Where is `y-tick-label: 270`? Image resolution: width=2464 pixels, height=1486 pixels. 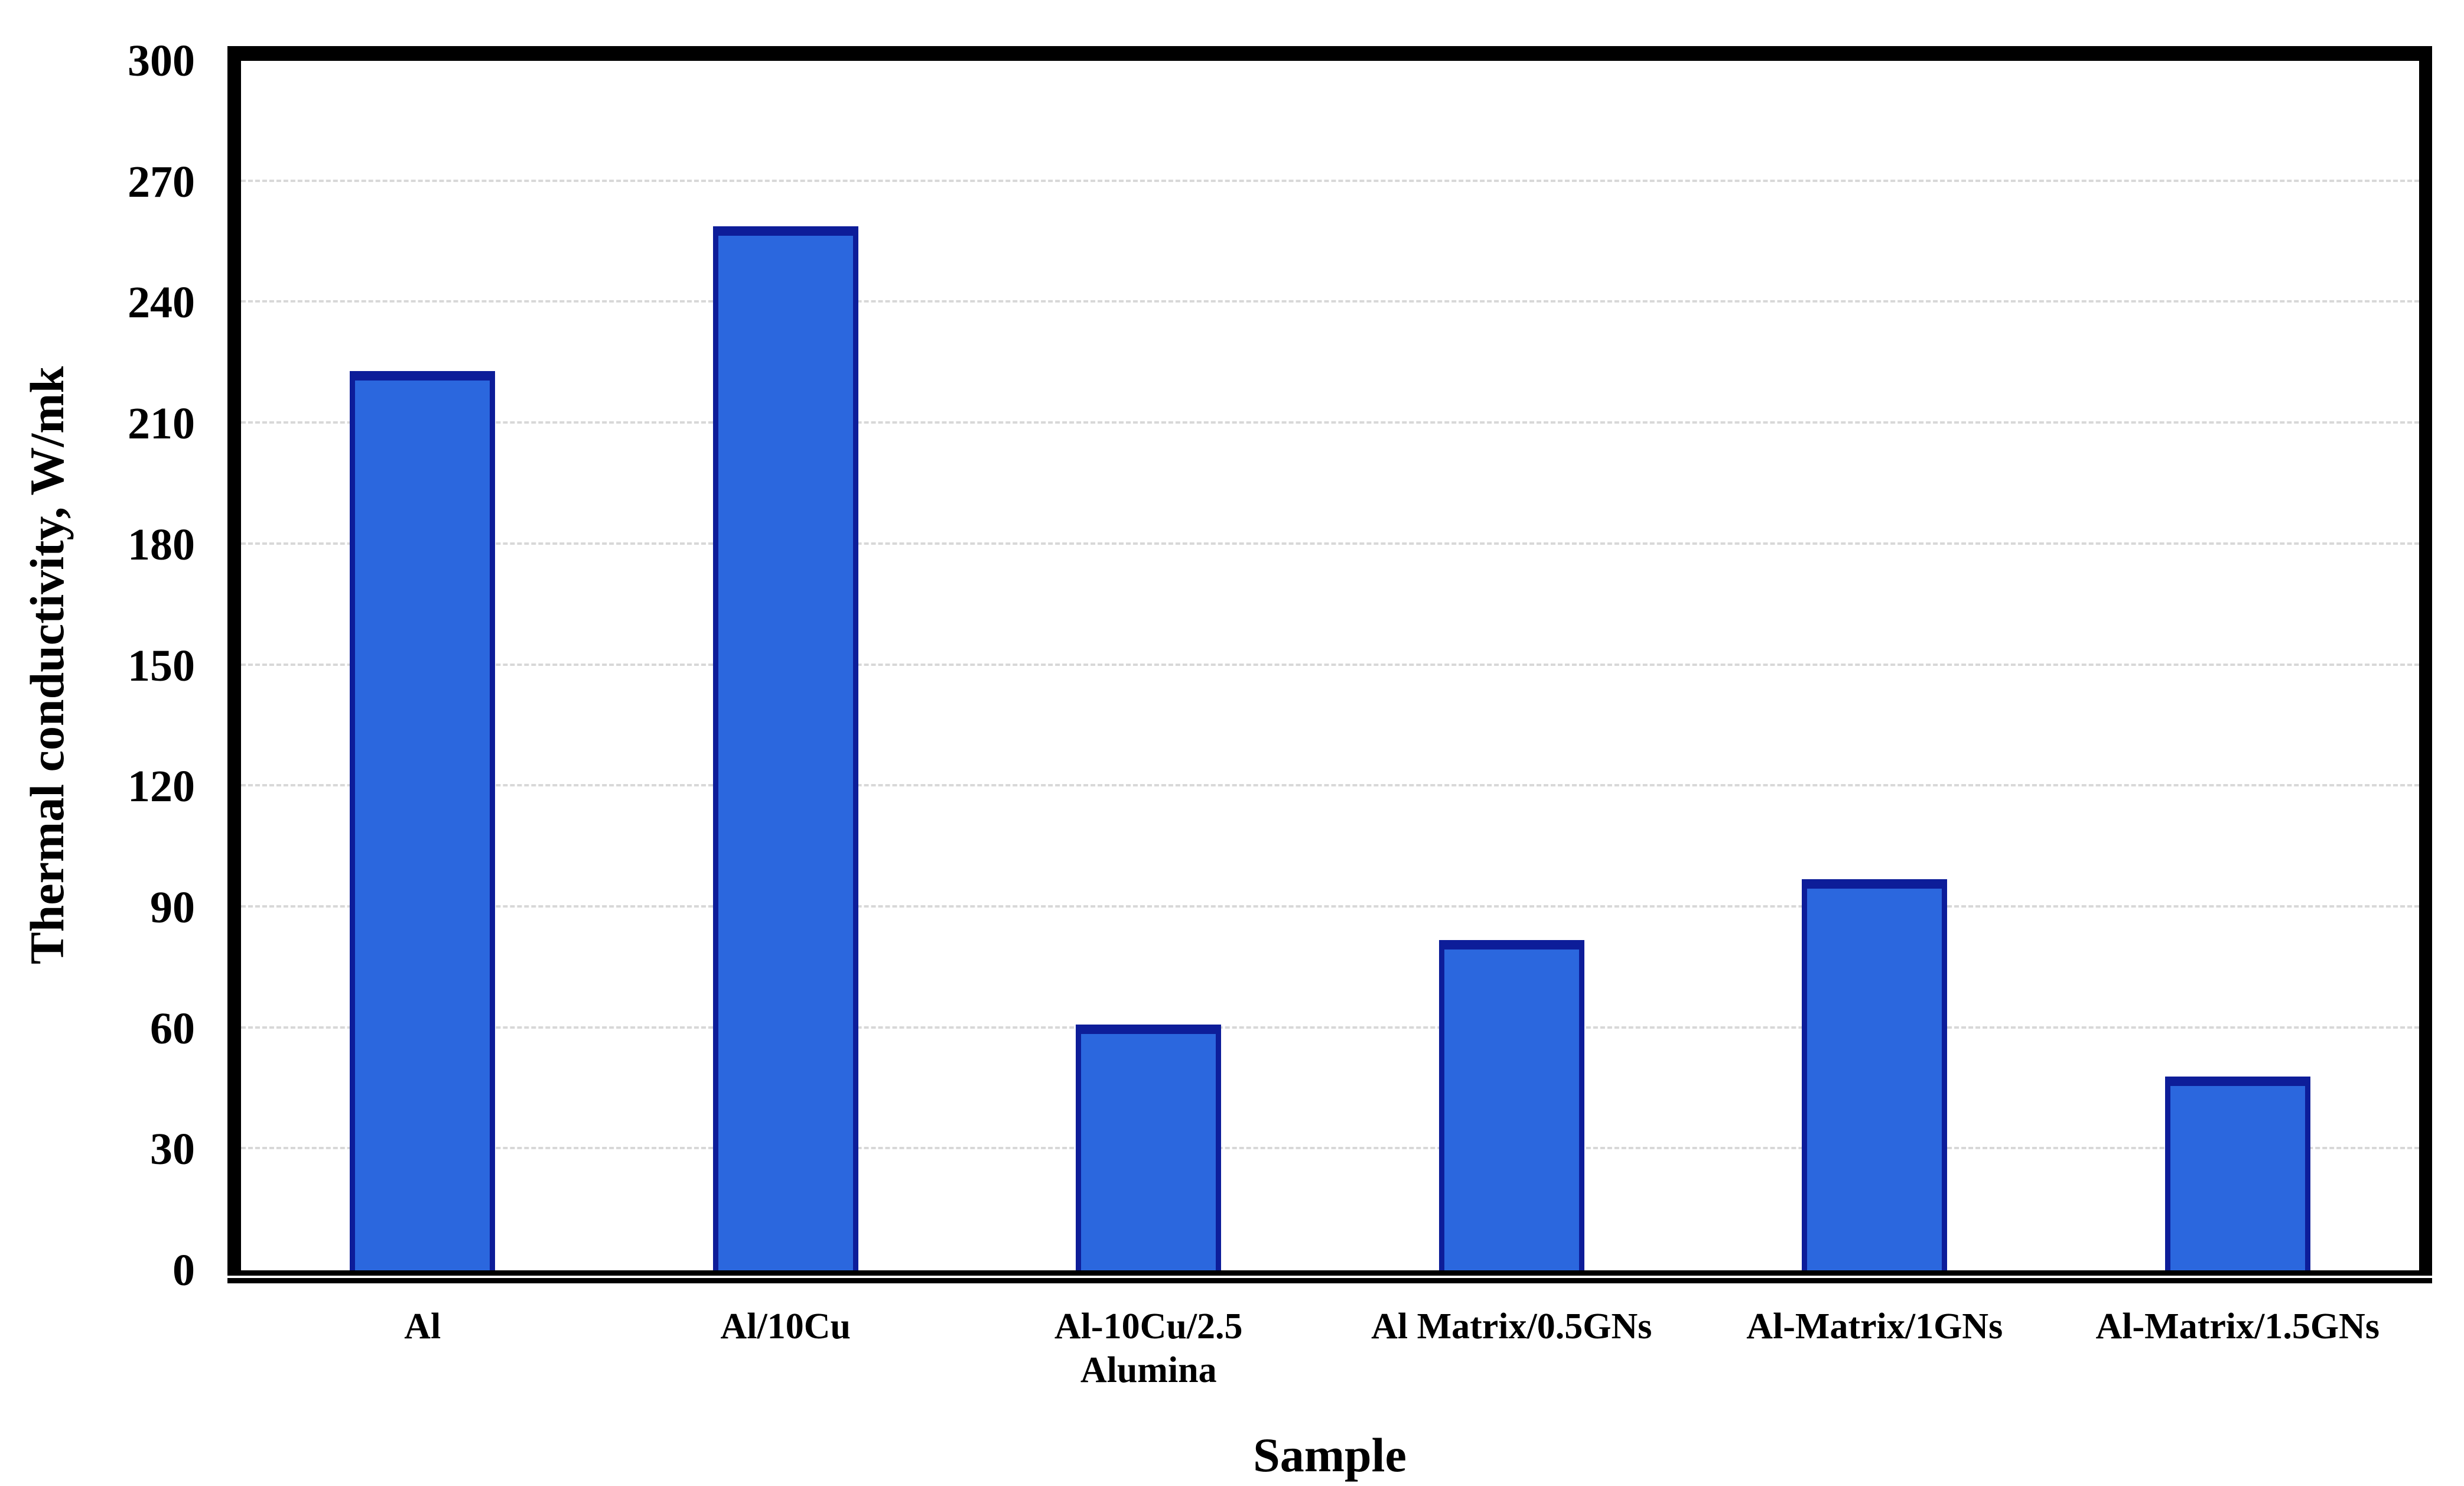
y-tick-label: 270 is located at coordinates (161, 182).